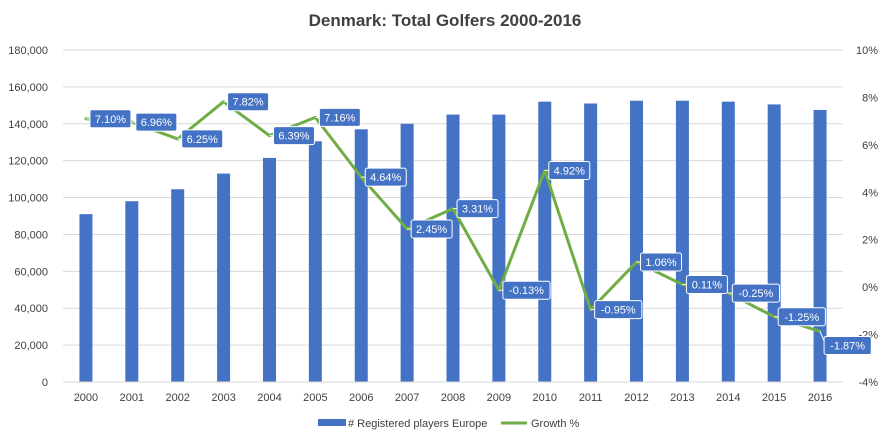 Image resolution: width=891 pixels, height=442 pixels. I want to click on data-label: 0.11%, so click(707, 286).